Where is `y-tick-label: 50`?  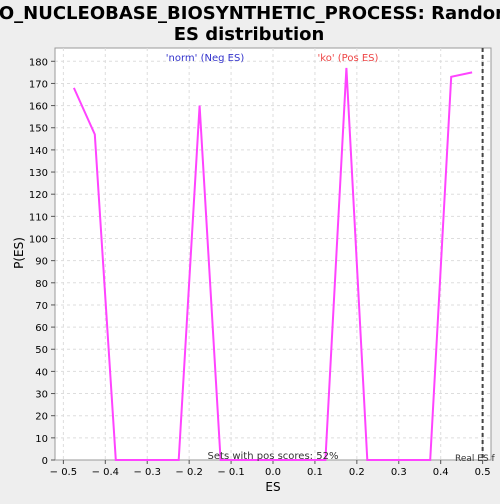
y-tick-label: 50 is located at coordinates (41, 350).